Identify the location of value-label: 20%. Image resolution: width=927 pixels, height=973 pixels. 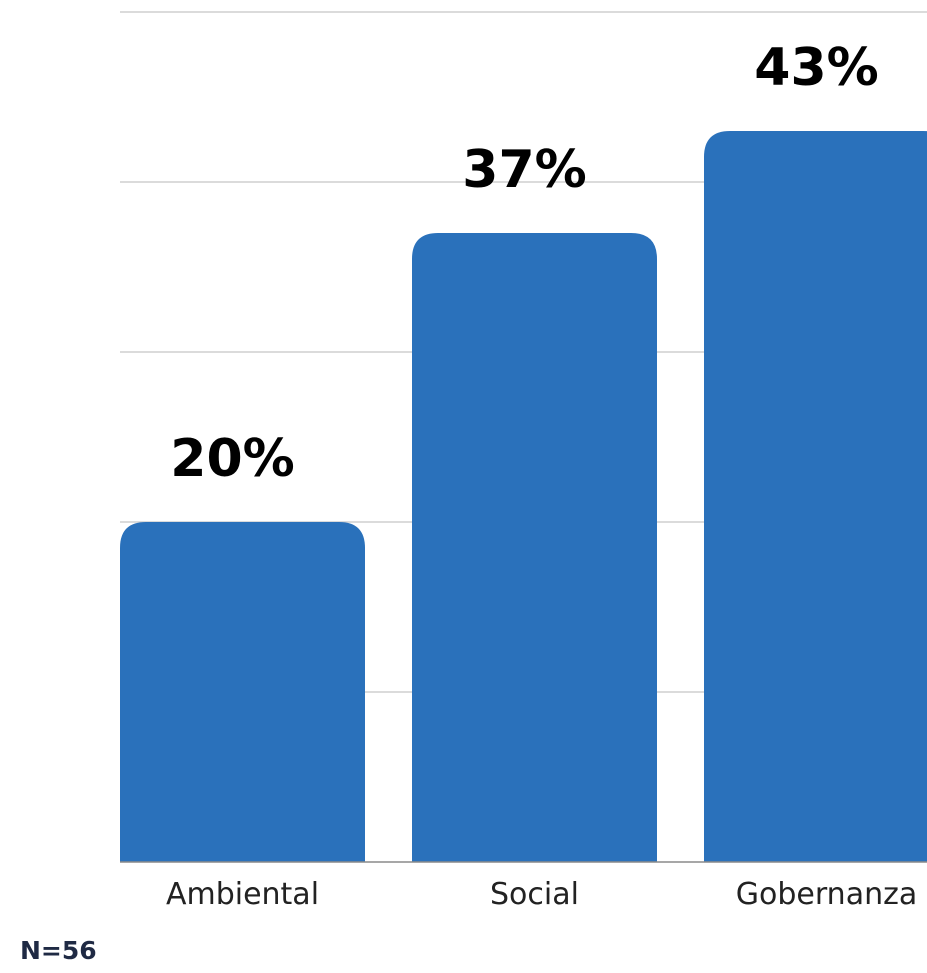
(232, 459).